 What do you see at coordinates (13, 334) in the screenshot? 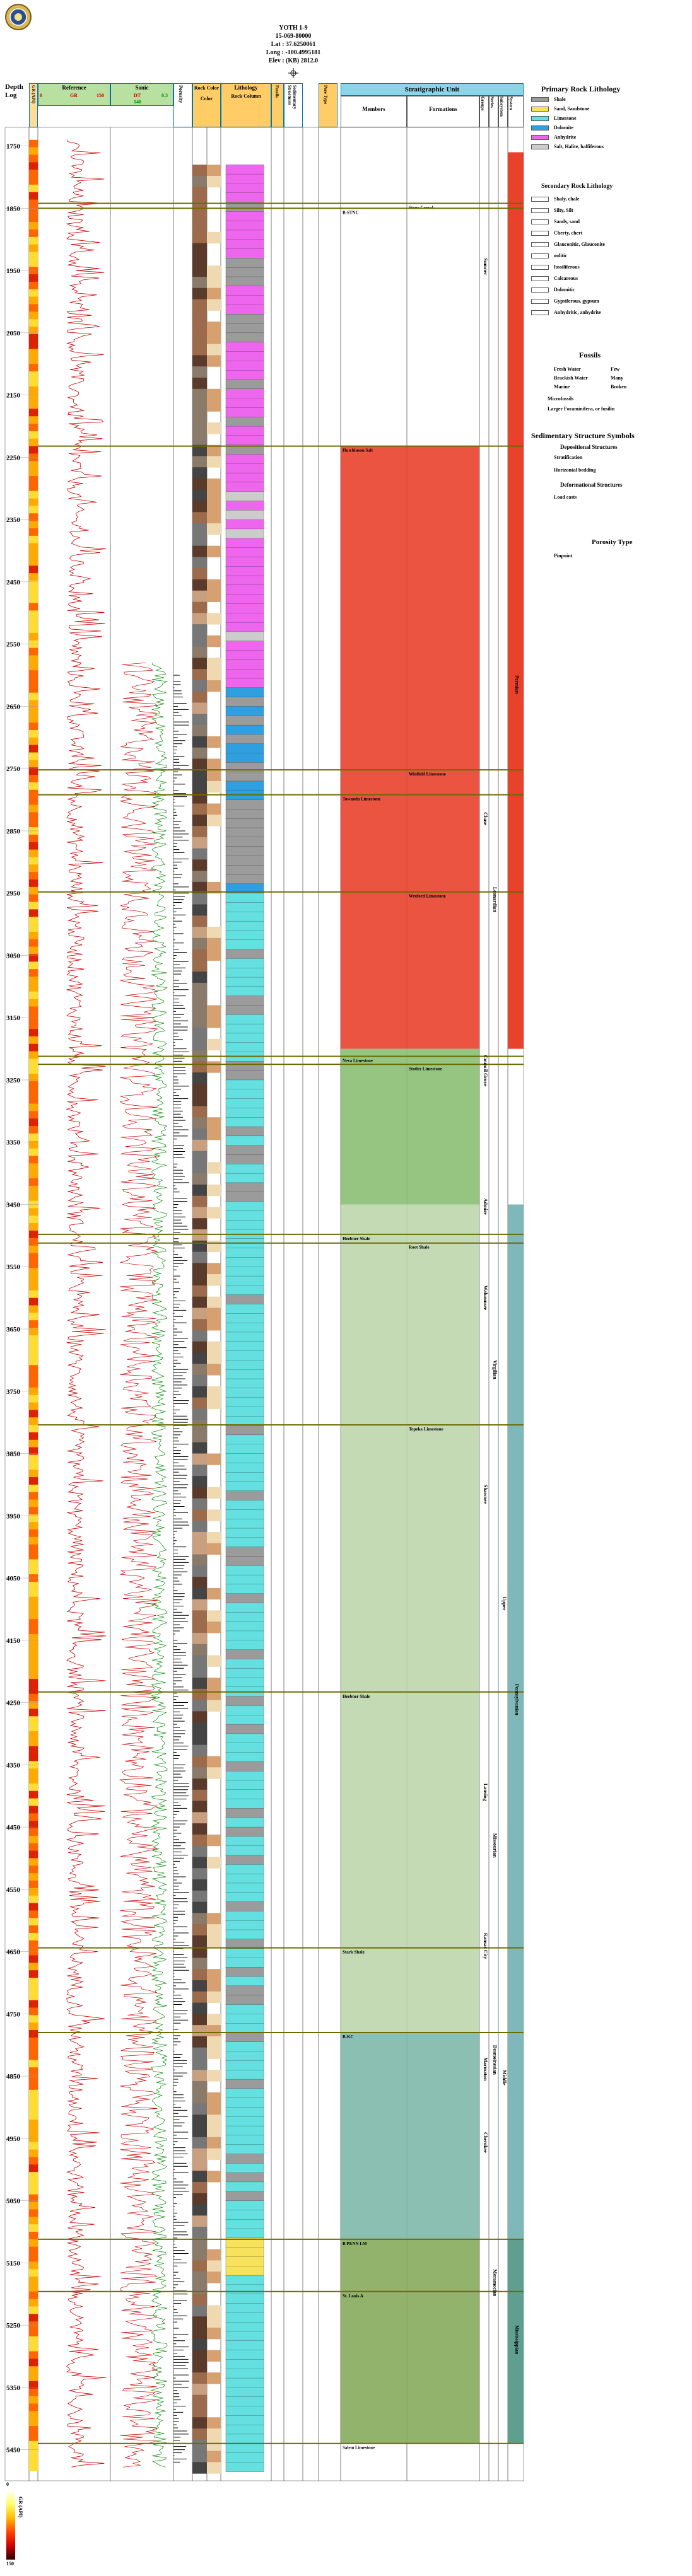
I see `depth-label: 2050` at bounding box center [13, 334].